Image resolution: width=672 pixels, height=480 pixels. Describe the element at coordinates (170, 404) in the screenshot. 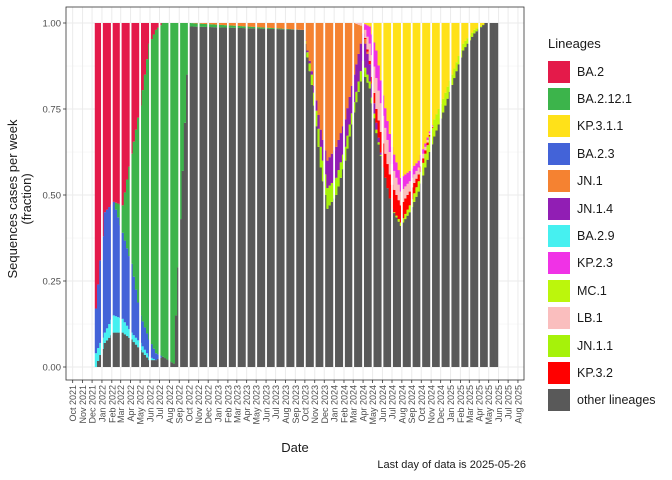

I see `x-tick-label: Aug 2022` at that location.